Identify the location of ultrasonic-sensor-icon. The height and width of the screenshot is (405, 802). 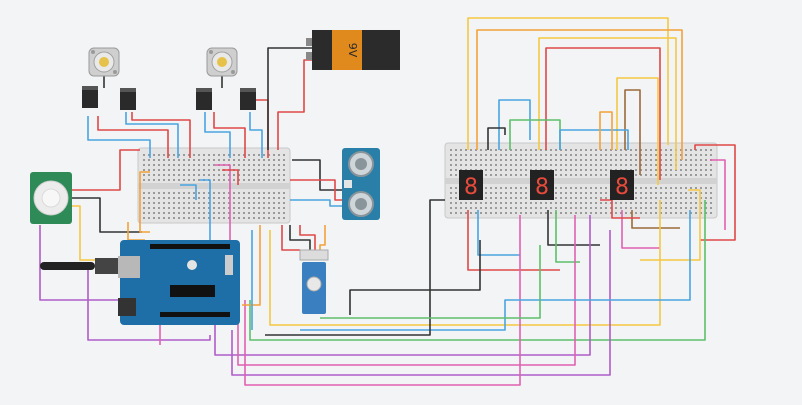
(361, 184).